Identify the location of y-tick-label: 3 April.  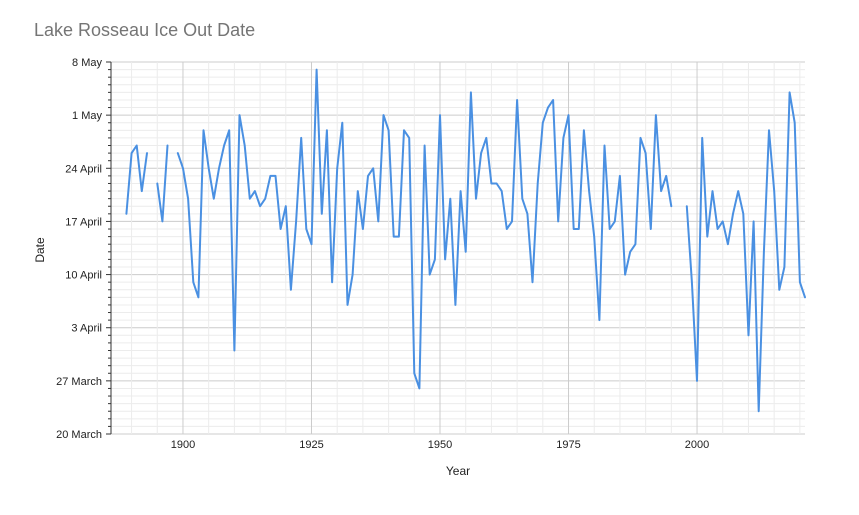
(86, 329).